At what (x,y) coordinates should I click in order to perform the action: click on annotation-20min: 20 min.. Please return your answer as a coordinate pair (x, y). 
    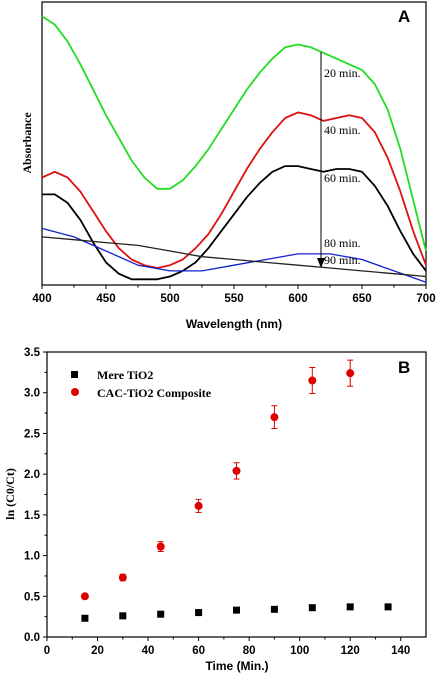
    Looking at the image, I should click on (342, 73).